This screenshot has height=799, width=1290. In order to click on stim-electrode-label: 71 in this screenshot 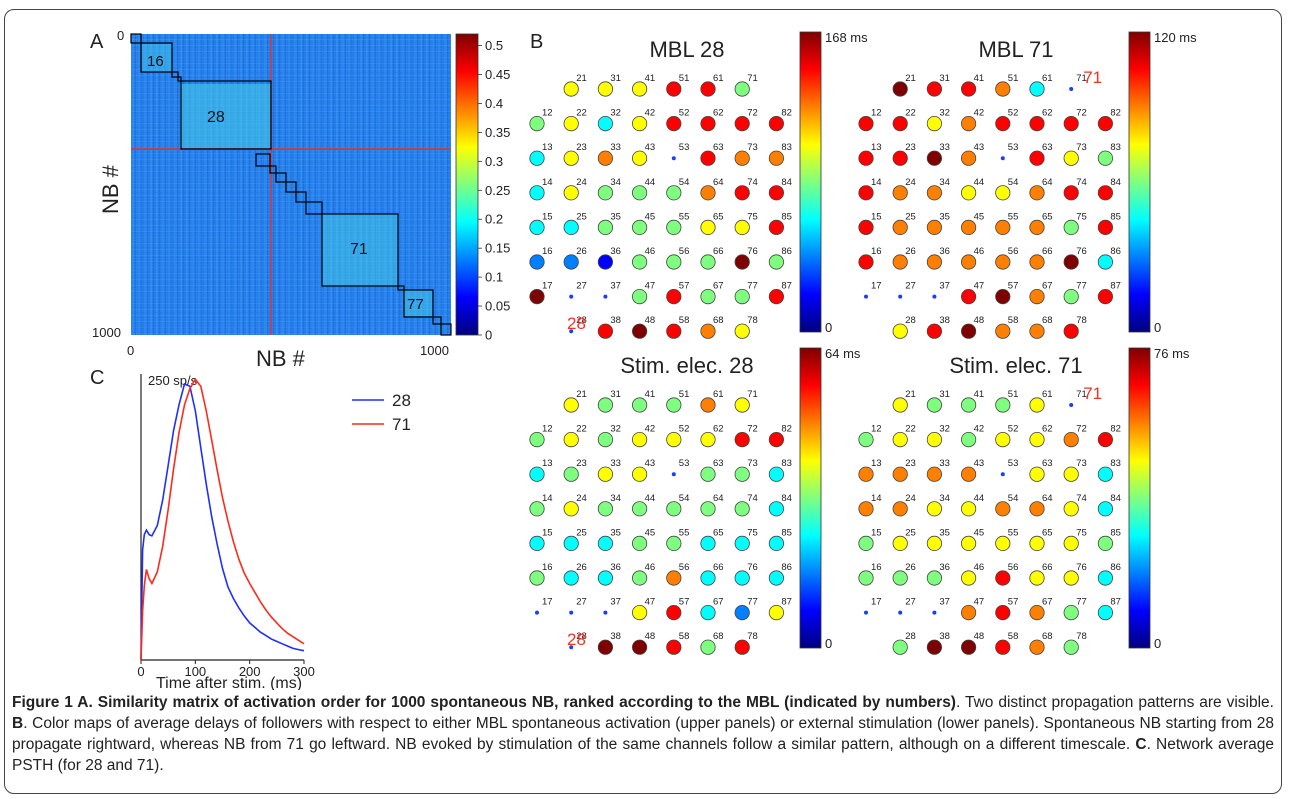, I will do `click(1092, 77)`.